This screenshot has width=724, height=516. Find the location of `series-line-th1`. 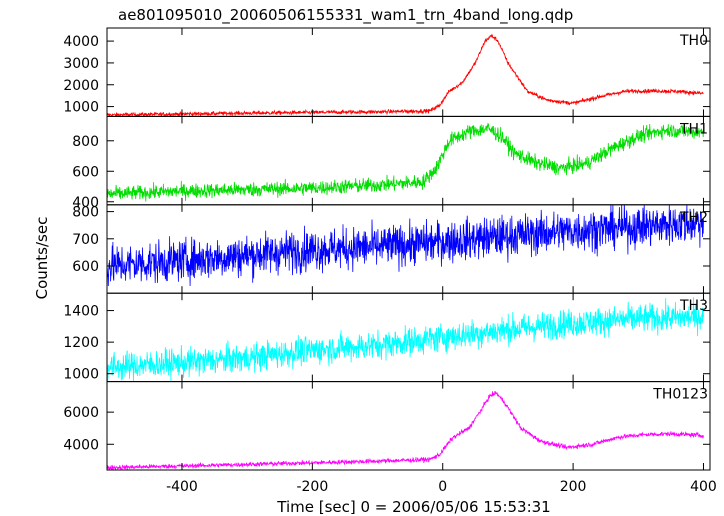

series-line-th1 is located at coordinates (405, 162).